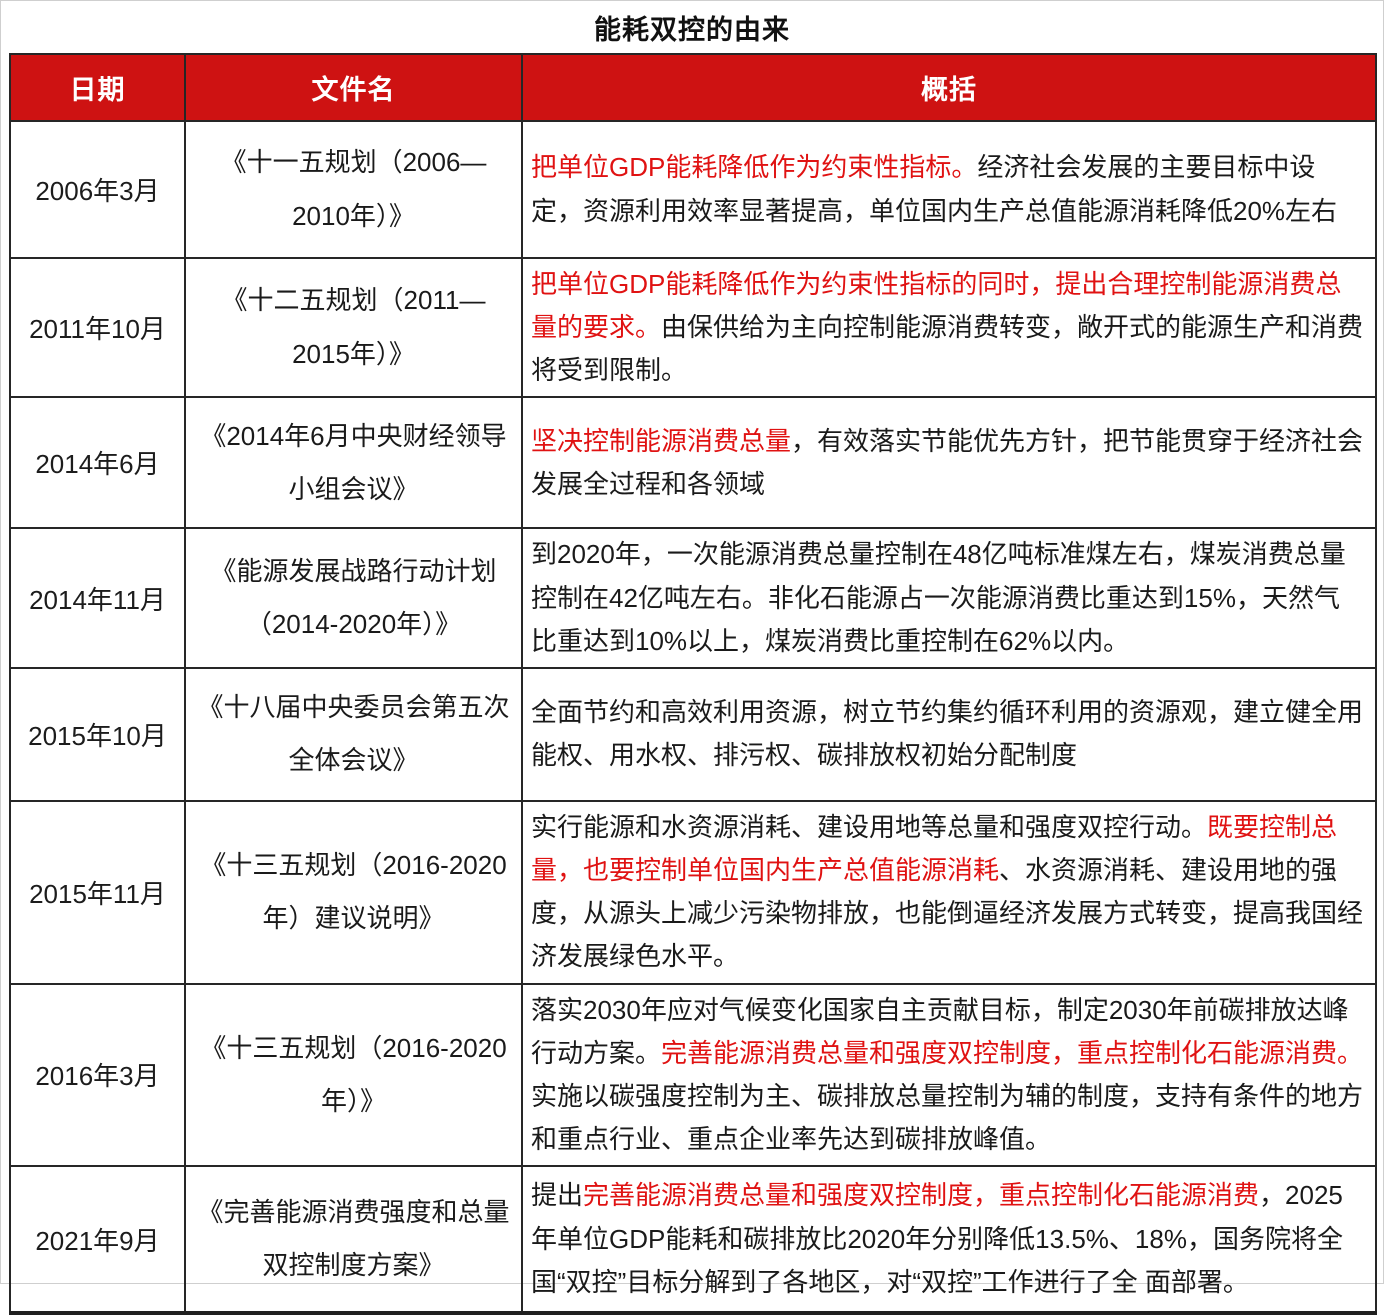 The image size is (1384, 1315). I want to click on summary-text-segment: ，有效落实节能优先方针，把节能贯穿于经济社会发展全过程和各领域, so click(947, 462).